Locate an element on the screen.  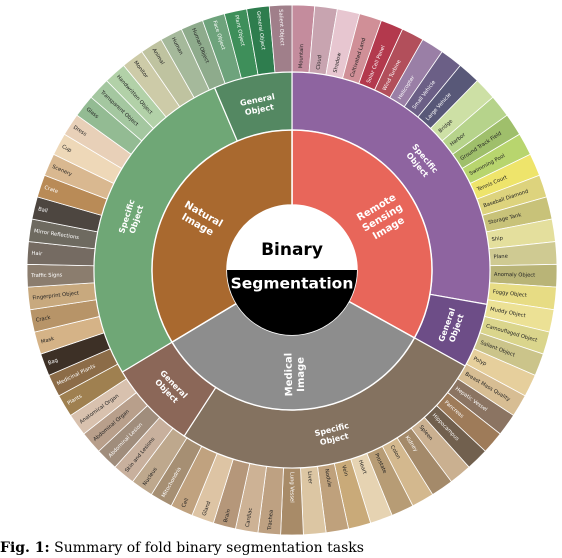
center-title-segmentation: Segmentation is located at coordinates (292, 284).